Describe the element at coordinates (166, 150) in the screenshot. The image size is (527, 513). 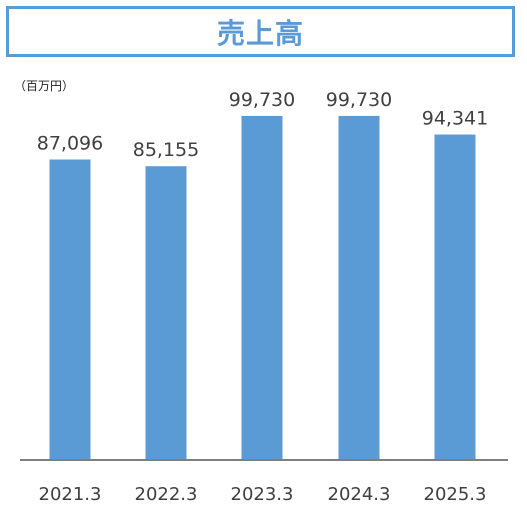
I see `value-label-2022.3: 85,155` at that location.